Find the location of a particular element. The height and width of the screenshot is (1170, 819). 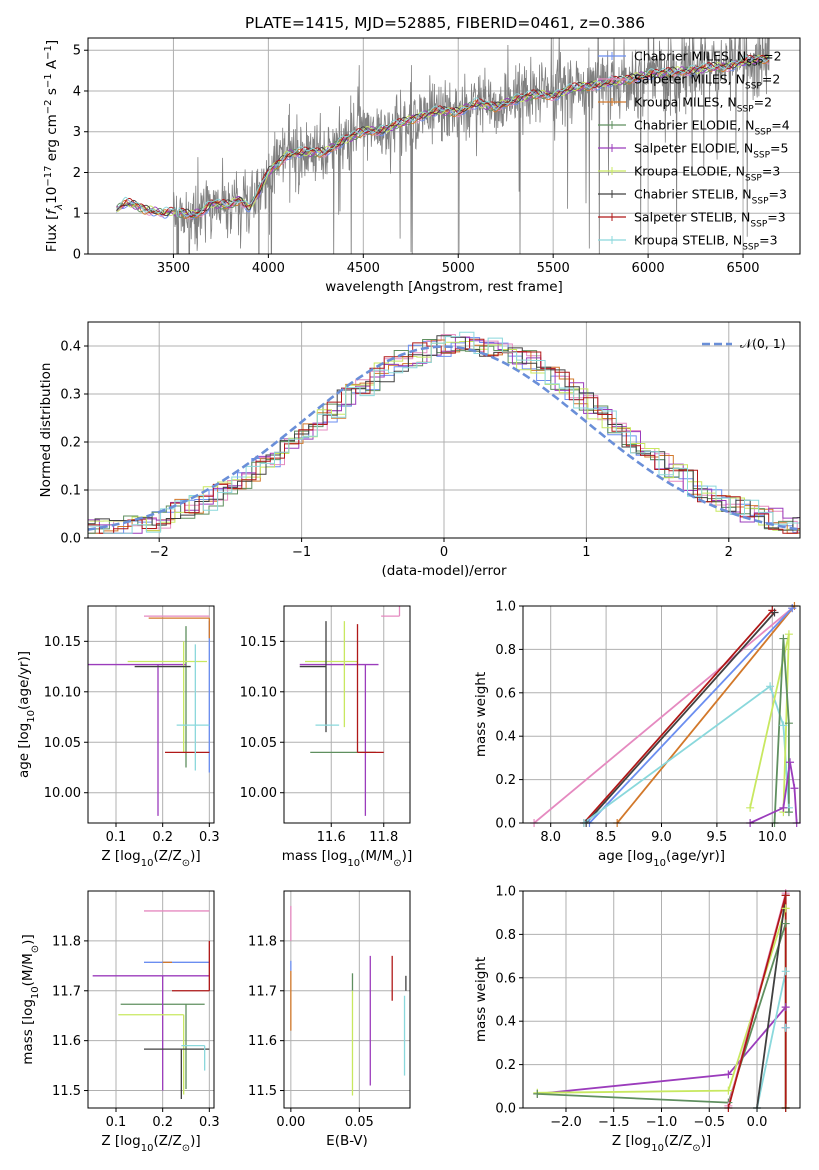

x-tick-label: 1 is located at coordinates (586, 552).